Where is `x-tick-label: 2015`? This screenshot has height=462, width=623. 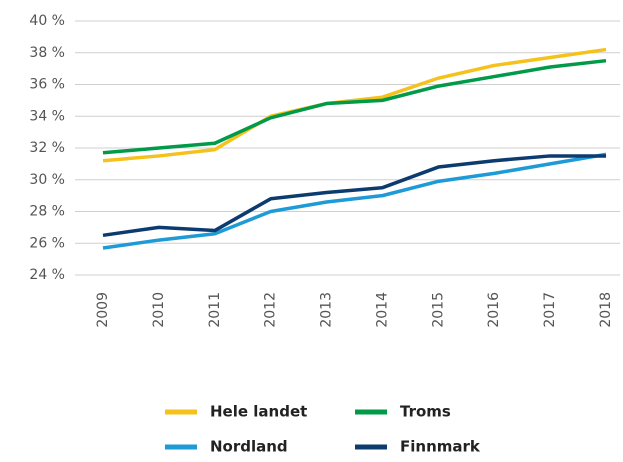 x-tick-label: 2015 is located at coordinates (438, 310).